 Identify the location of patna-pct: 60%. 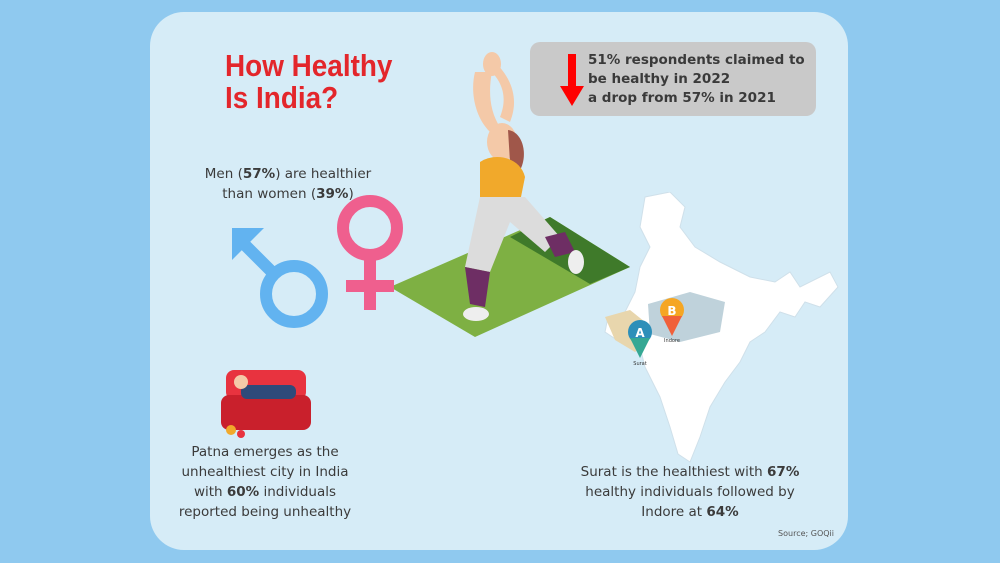
(243, 492).